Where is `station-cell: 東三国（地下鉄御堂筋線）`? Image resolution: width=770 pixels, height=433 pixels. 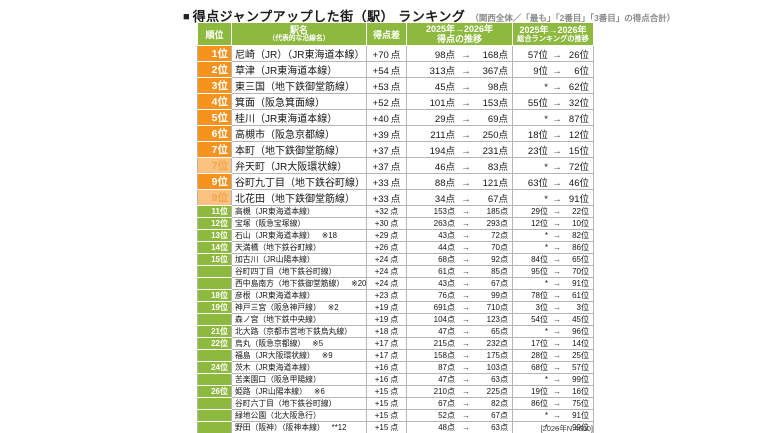 station-cell: 東三国（地下鉄御堂筋線） is located at coordinates (299, 85).